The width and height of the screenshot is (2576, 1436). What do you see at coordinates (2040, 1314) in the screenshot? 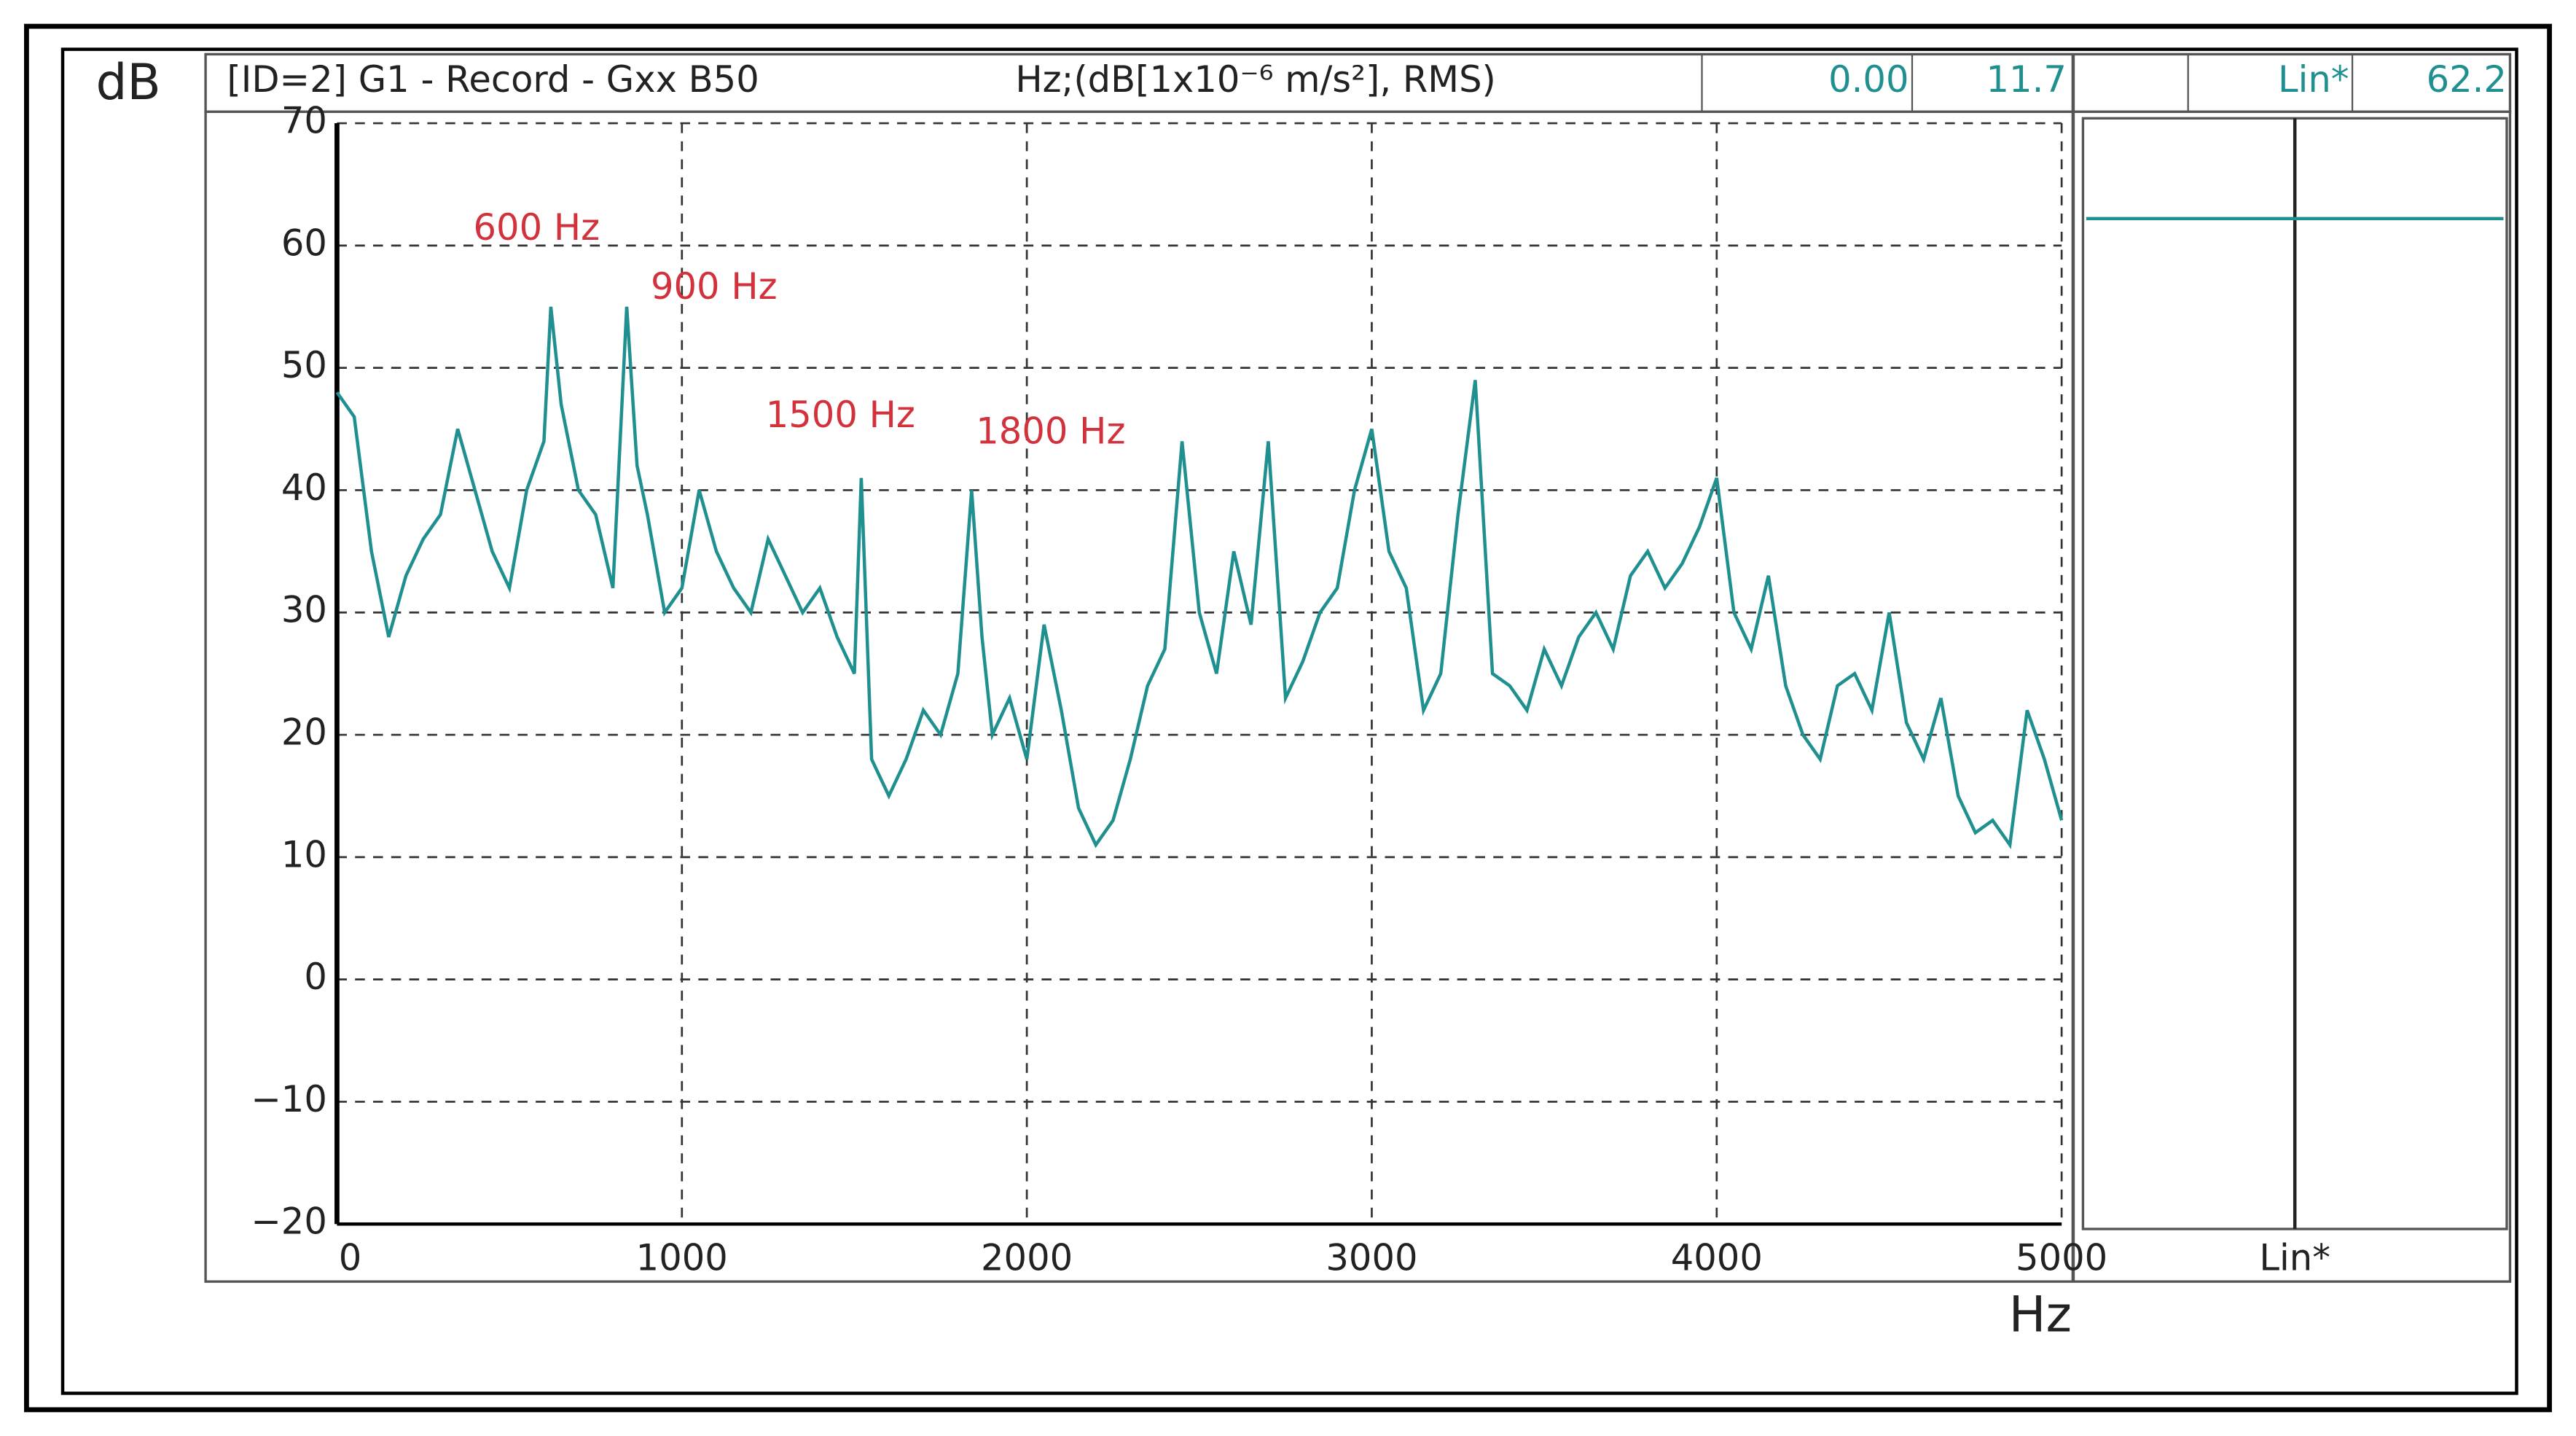
I see `x-axis-label: Hz` at bounding box center [2040, 1314].